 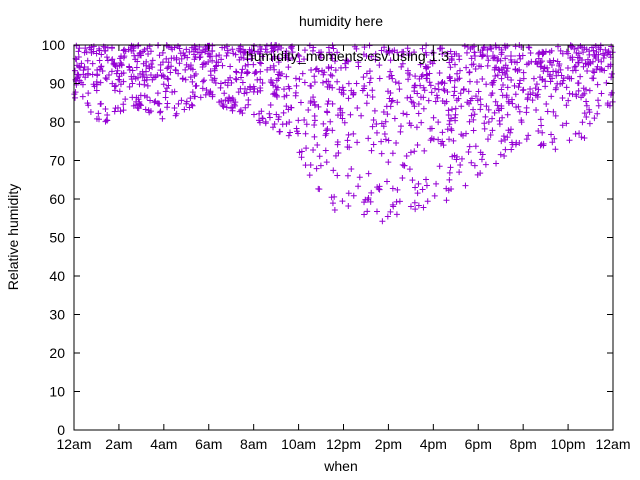 What do you see at coordinates (381, 56) in the screenshot?
I see `legend: humidity_moments.csv using 1:3` at bounding box center [381, 56].